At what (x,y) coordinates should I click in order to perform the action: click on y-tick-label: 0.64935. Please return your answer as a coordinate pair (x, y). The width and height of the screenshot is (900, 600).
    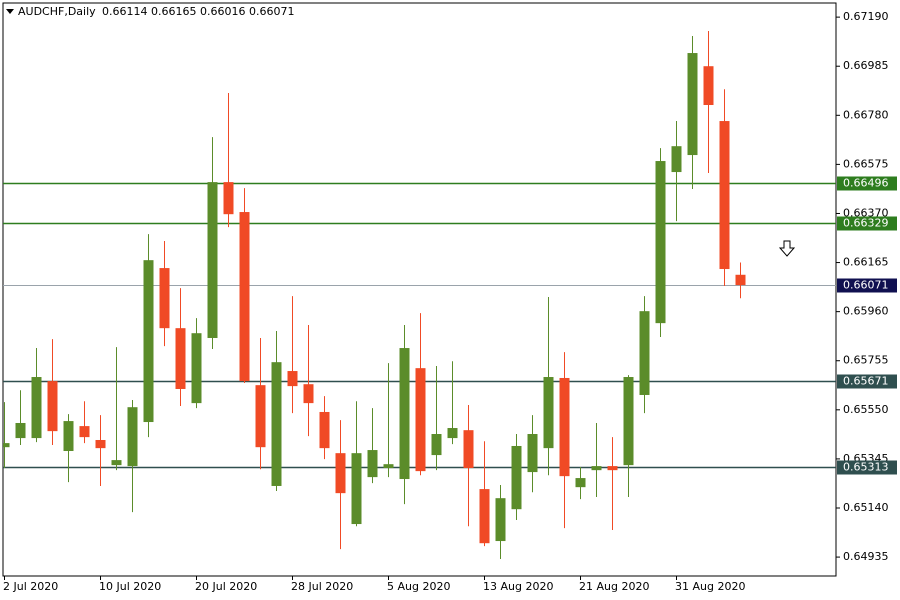
    Looking at the image, I should click on (866, 556).